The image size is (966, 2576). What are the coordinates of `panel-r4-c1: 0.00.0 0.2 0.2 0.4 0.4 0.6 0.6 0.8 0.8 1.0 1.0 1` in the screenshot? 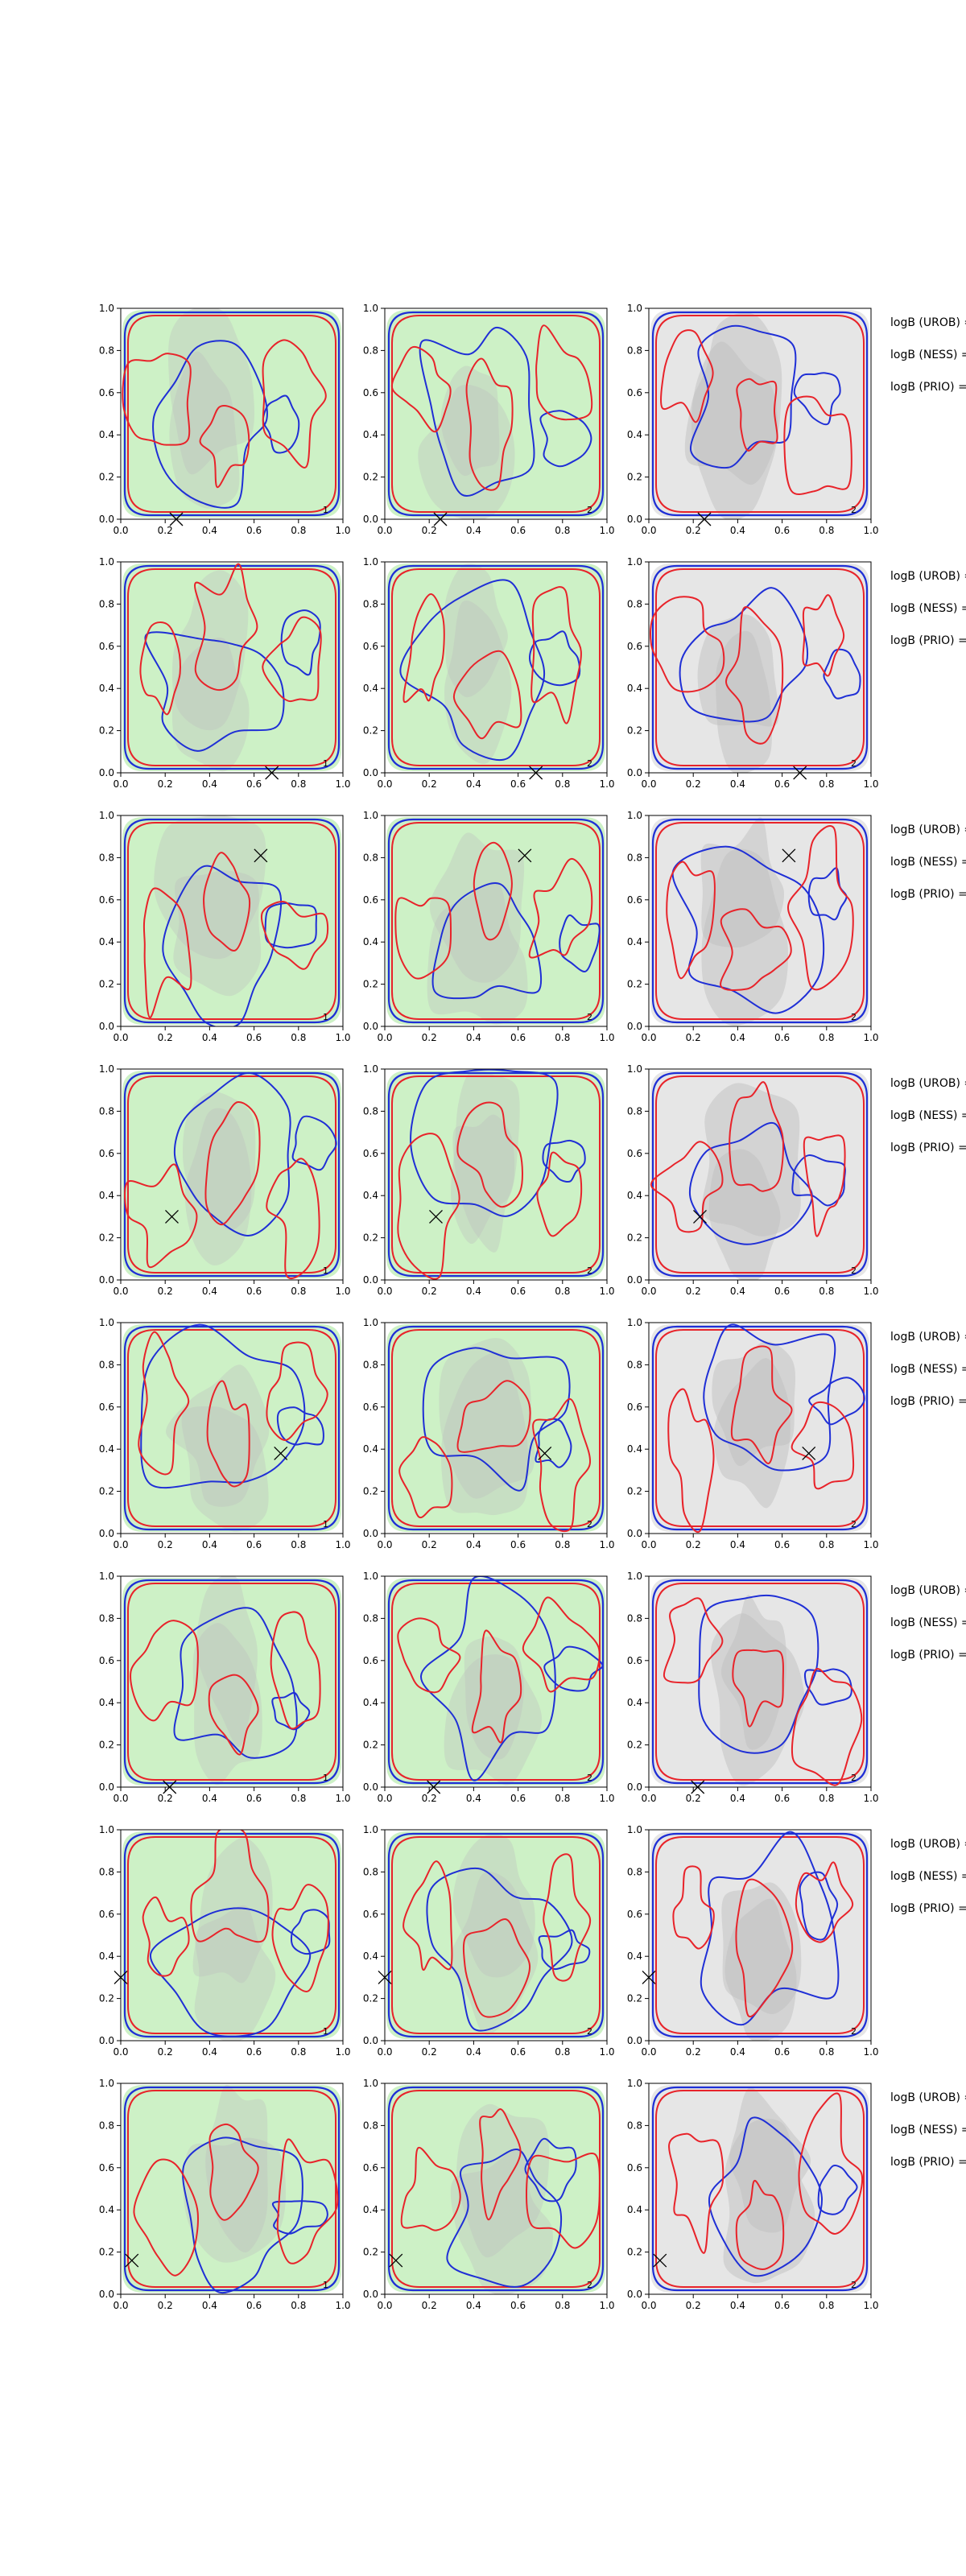 It's located at (225, 1180).